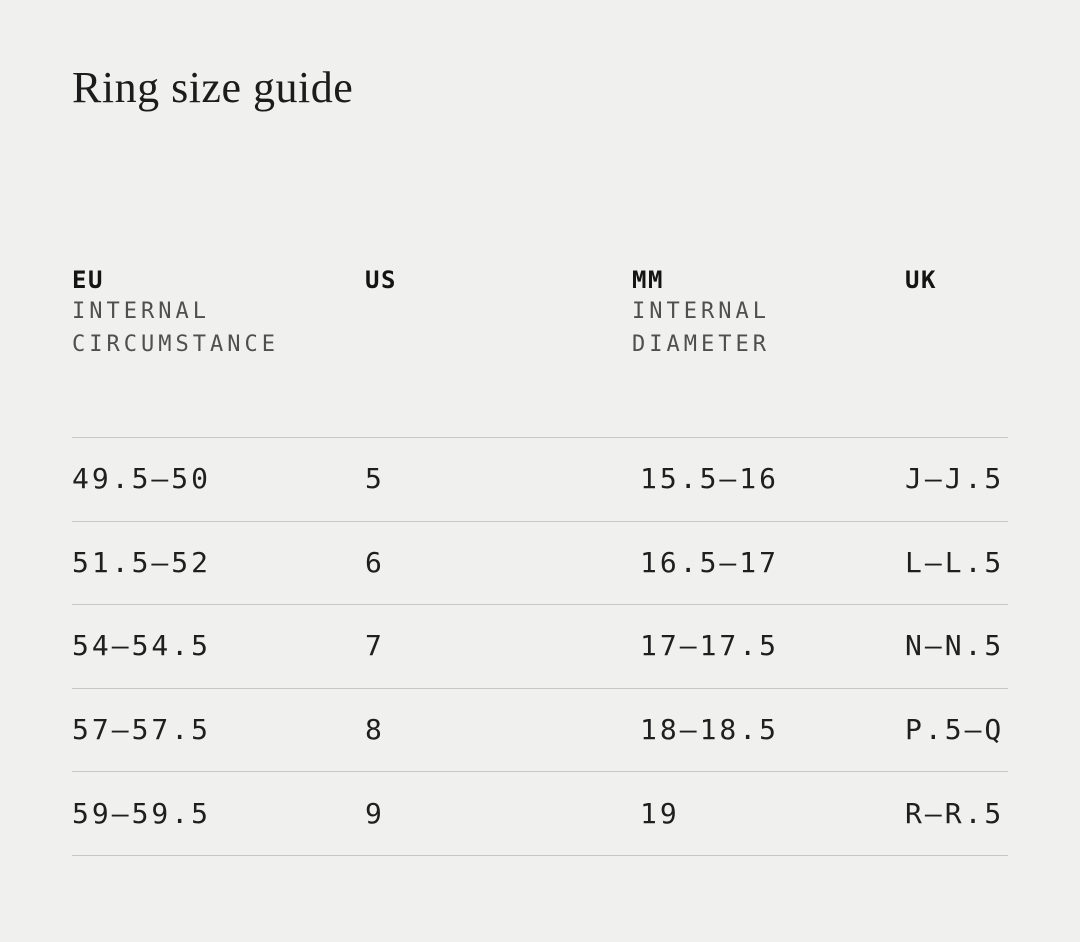 The width and height of the screenshot is (1080, 942). Describe the element at coordinates (540, 729) in the screenshot. I see `table-row: 57—57.5 8 18—18.5 P.5—Q` at that location.